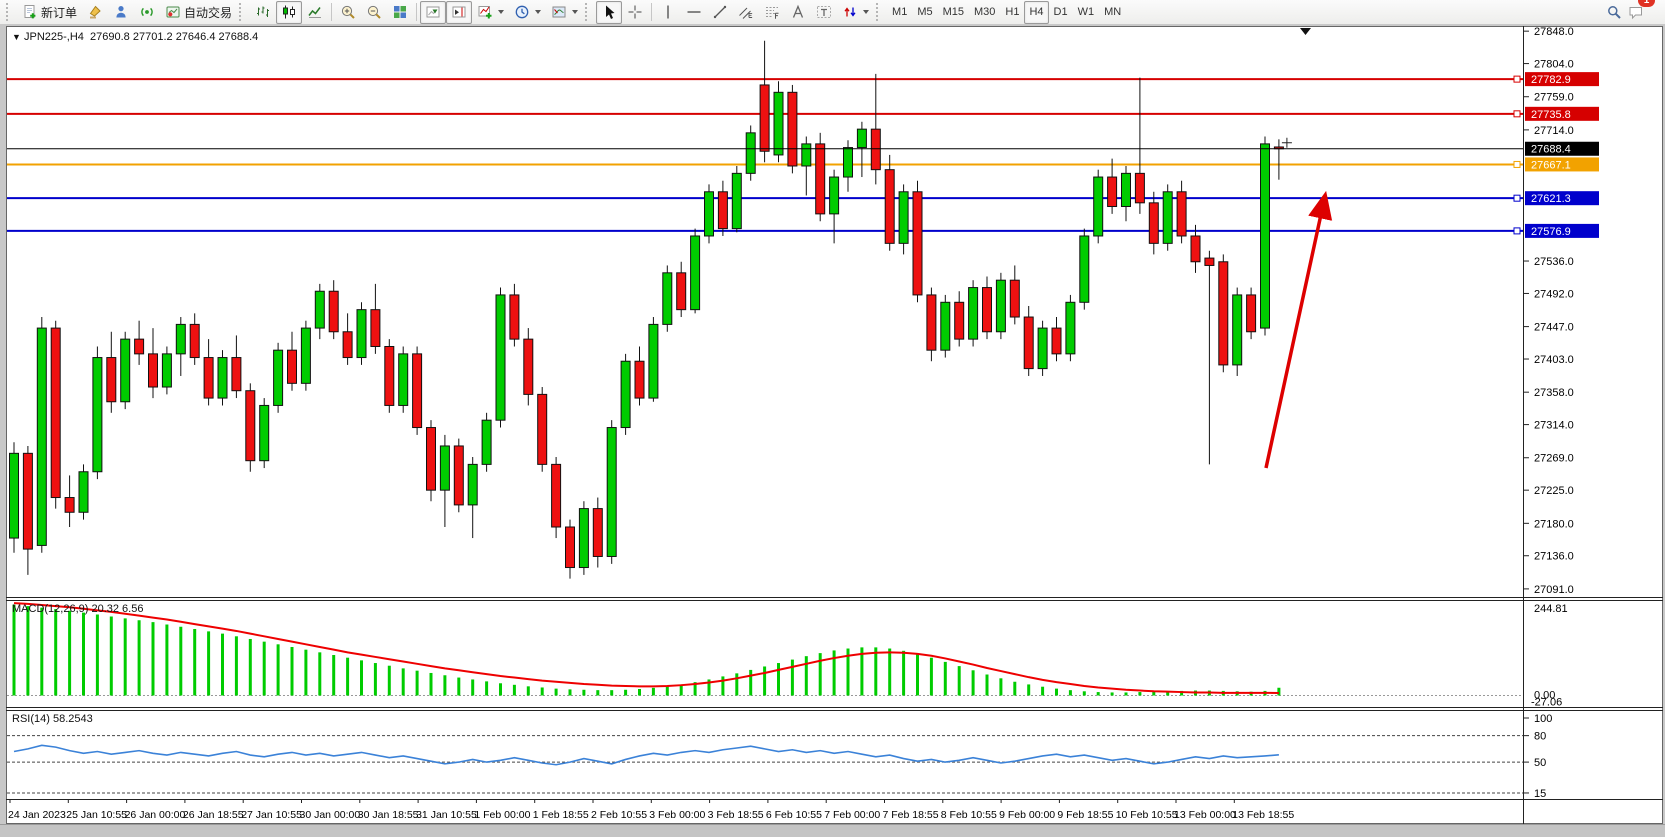 The height and width of the screenshot is (837, 1665). I want to click on window-bottom-edge, so click(832, 830).